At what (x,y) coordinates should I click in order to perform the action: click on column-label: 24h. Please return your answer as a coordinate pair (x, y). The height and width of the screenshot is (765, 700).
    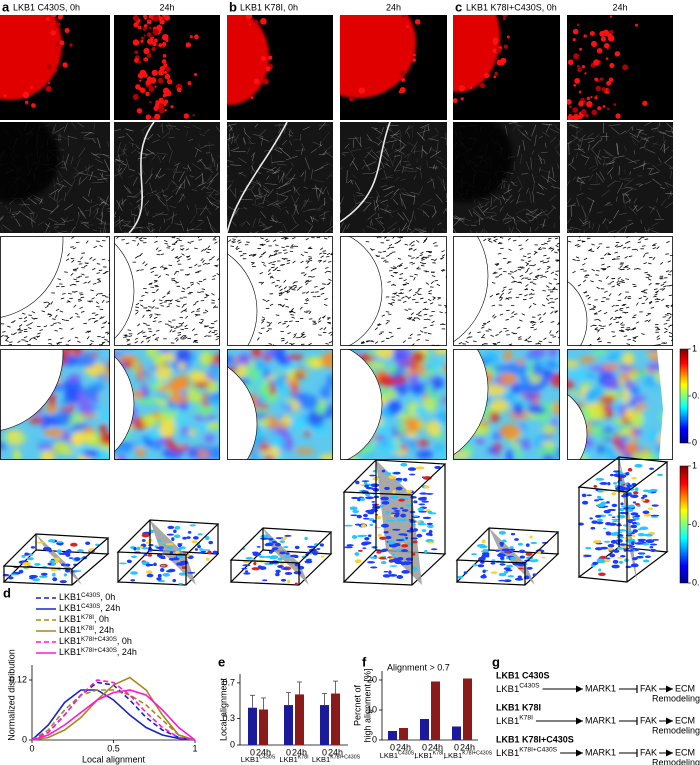
    Looking at the image, I should click on (166, 7).